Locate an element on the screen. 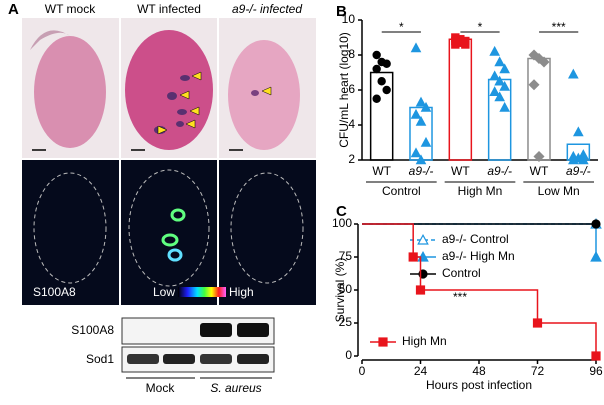  panel-label: B is located at coordinates (341, 11).